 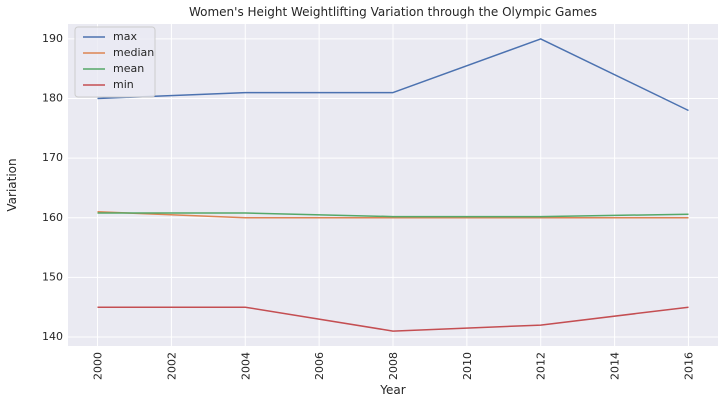 What do you see at coordinates (52, 157) in the screenshot?
I see `y-tick-label: 170` at bounding box center [52, 157].